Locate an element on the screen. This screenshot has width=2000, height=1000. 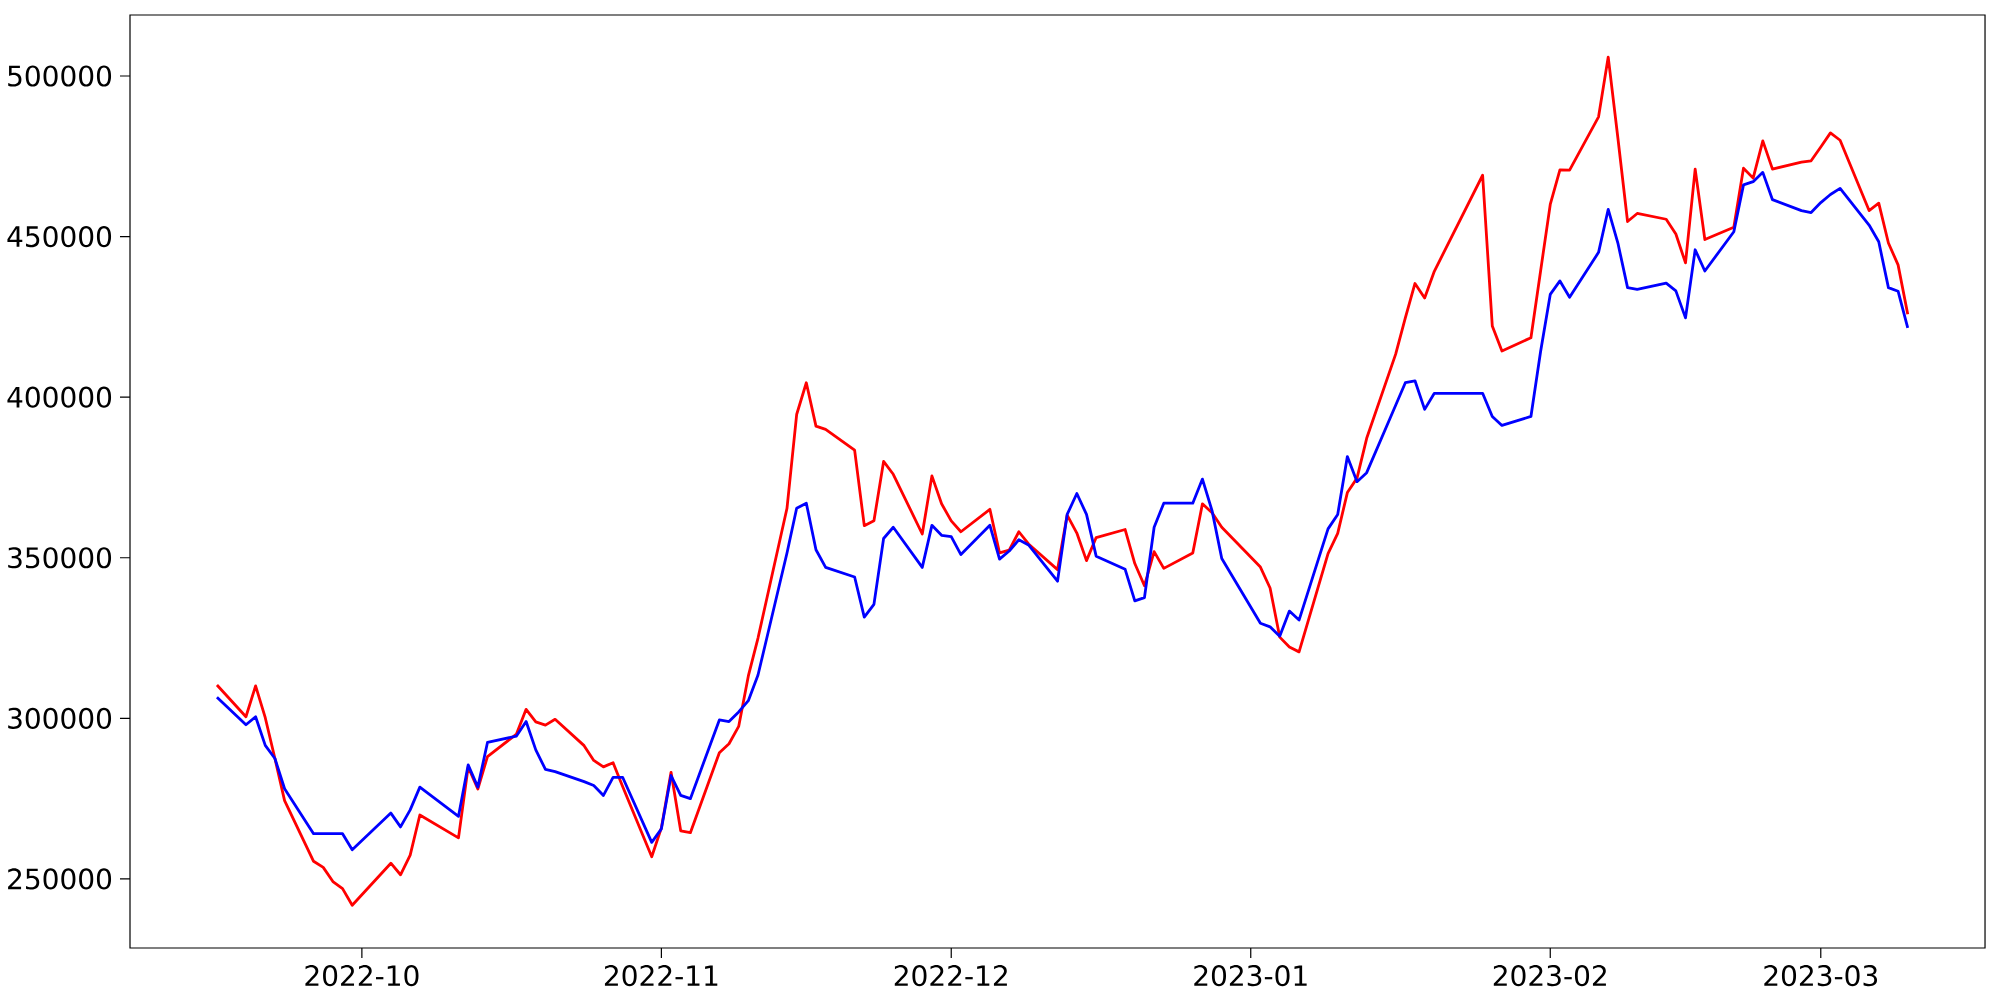
y-tick-label: 300000 is located at coordinates (60, 718).